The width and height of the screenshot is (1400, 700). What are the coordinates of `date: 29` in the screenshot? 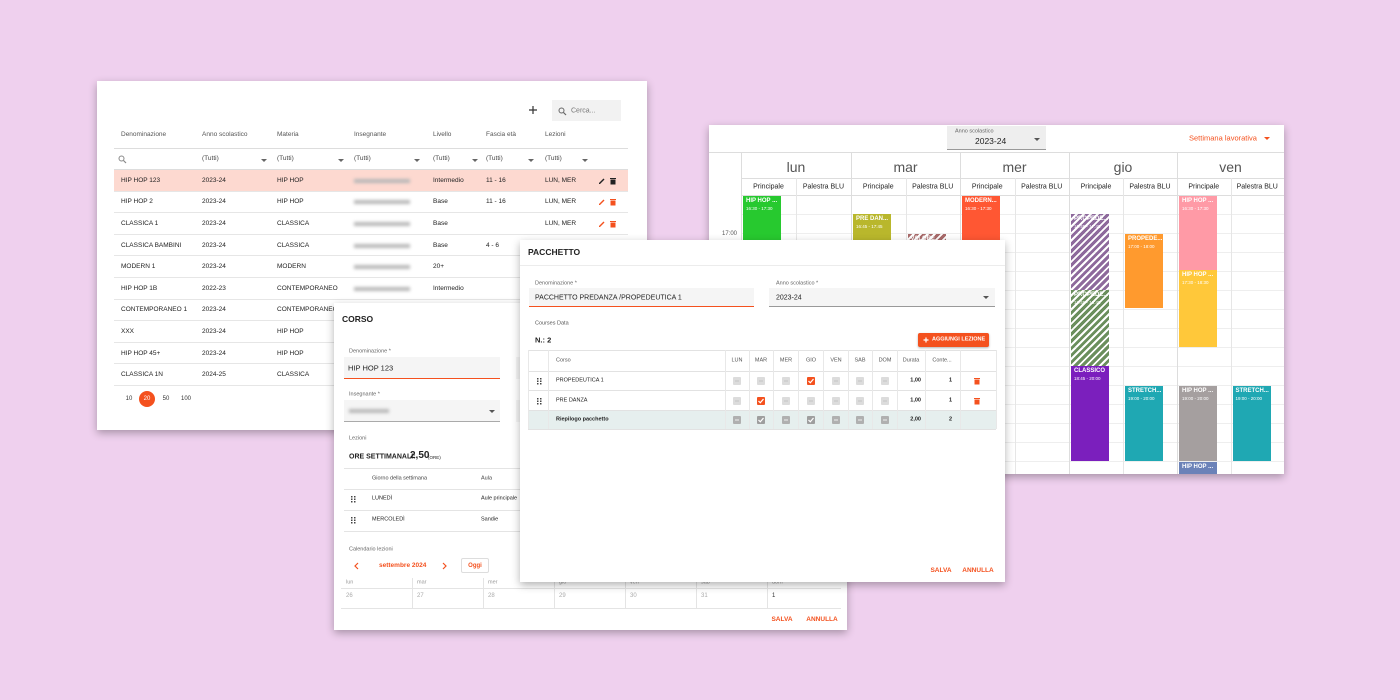 It's located at (562, 596).